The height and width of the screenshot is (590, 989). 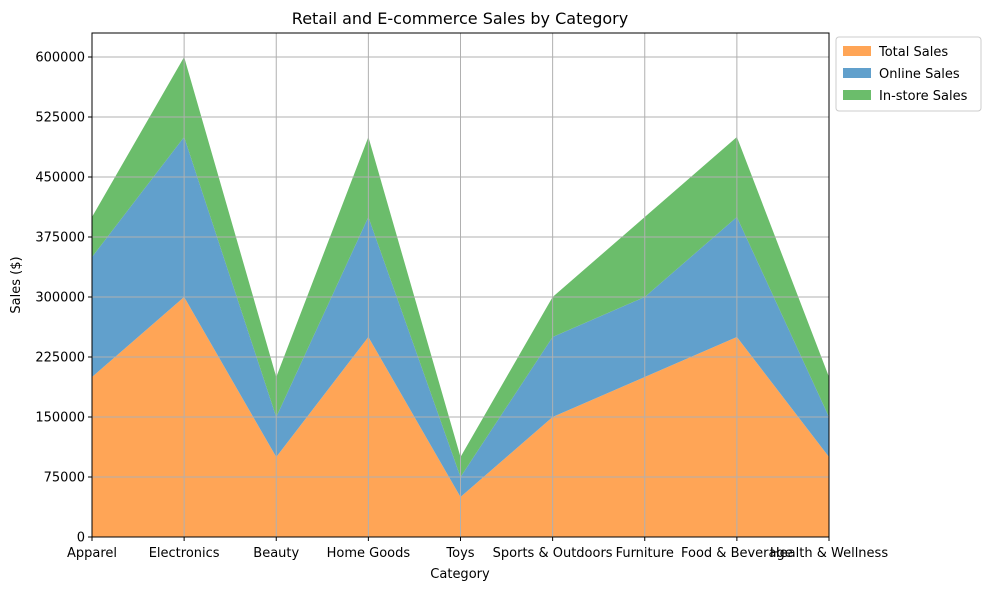 I want to click on x-tick-label-4: Toys, so click(x=459, y=553).